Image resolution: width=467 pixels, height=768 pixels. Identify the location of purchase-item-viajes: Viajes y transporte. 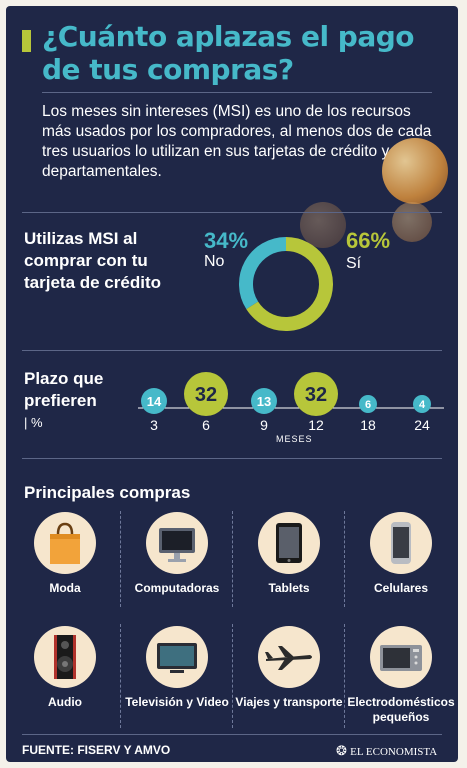
(289, 668).